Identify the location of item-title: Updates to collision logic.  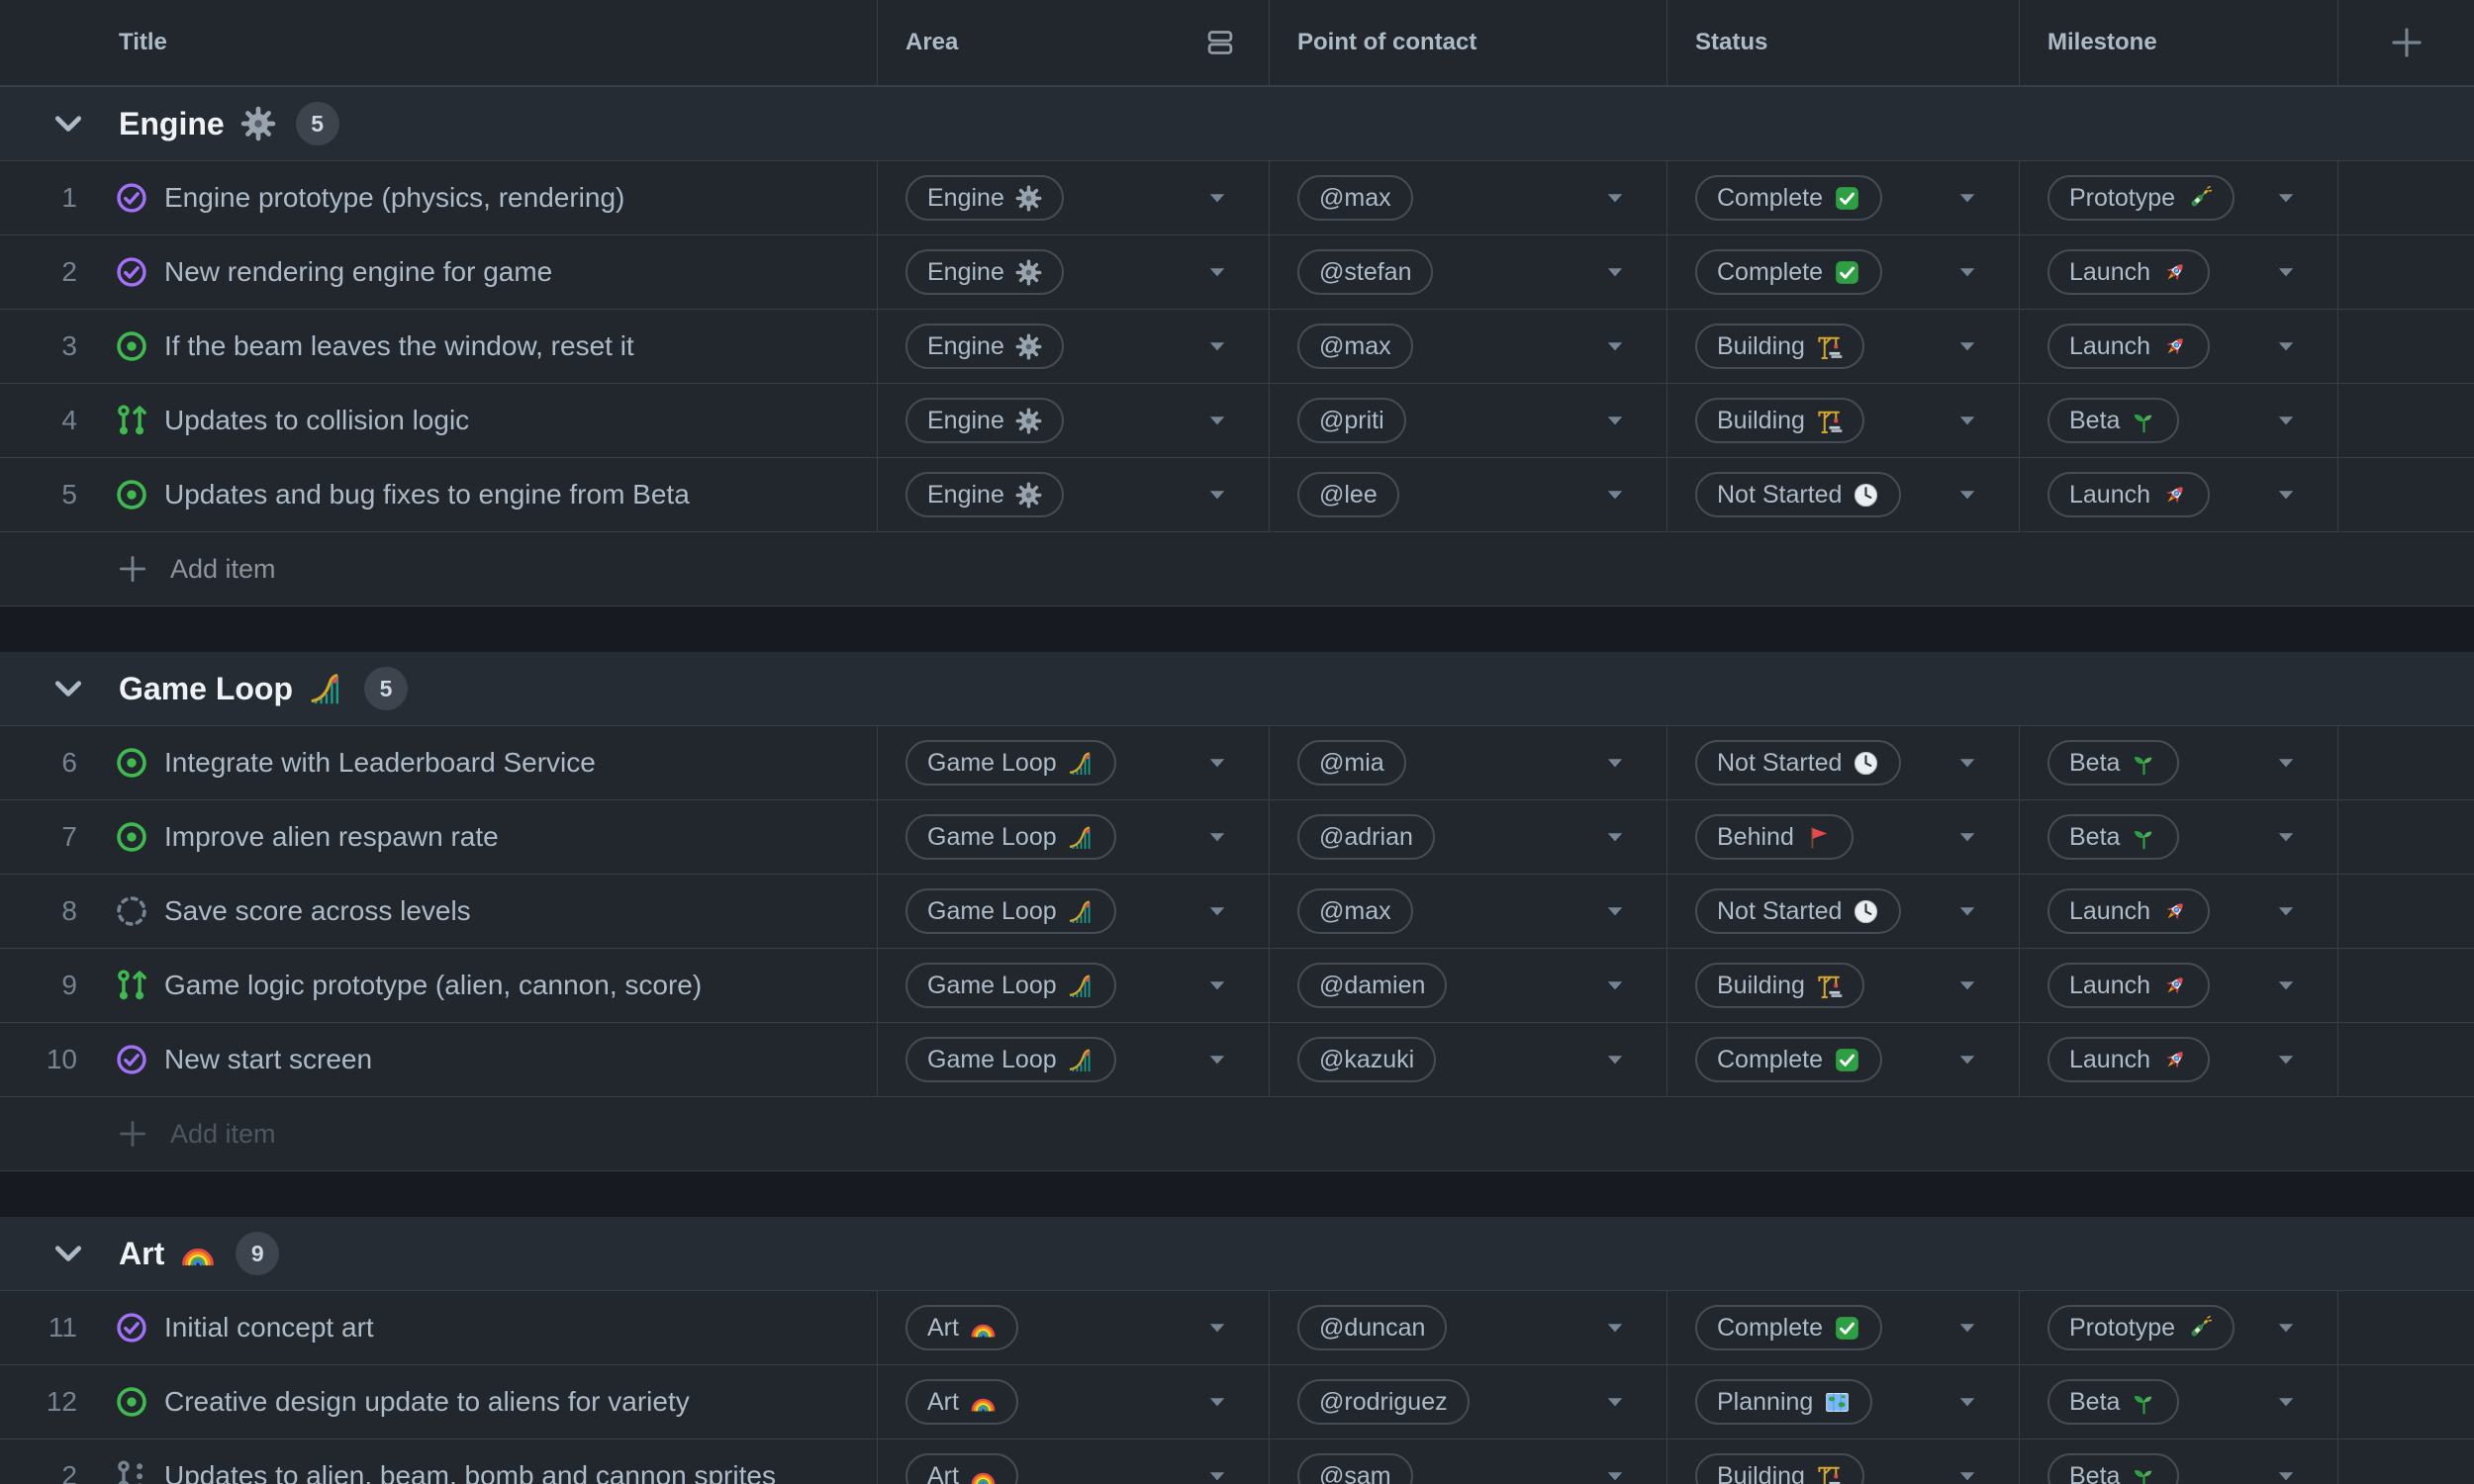
(317, 420).